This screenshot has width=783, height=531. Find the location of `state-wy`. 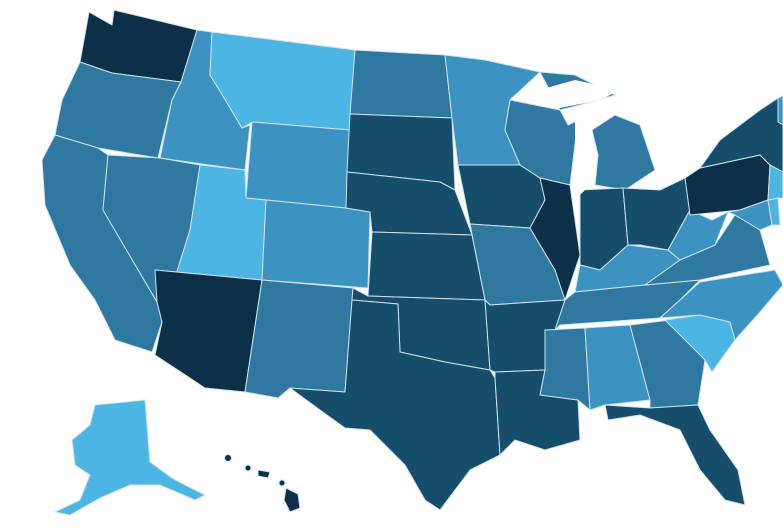

state-wy is located at coordinates (298, 165).